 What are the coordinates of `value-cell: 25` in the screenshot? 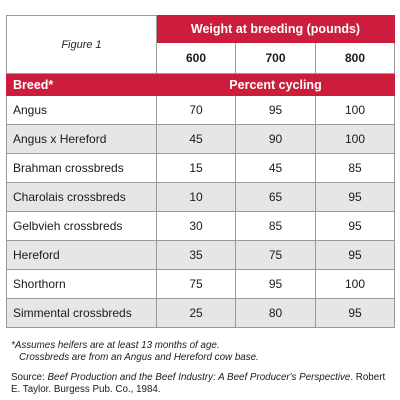 It's located at (196, 313).